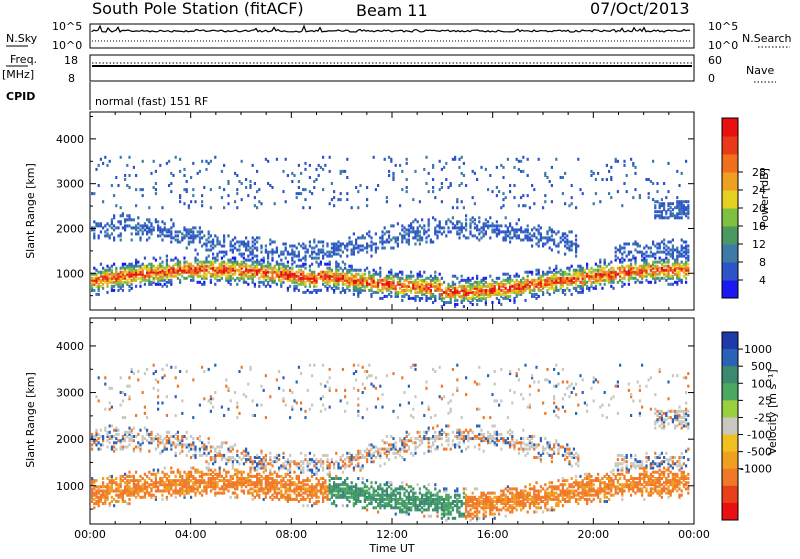  I want to click on nave-label: Nave, so click(760, 70).